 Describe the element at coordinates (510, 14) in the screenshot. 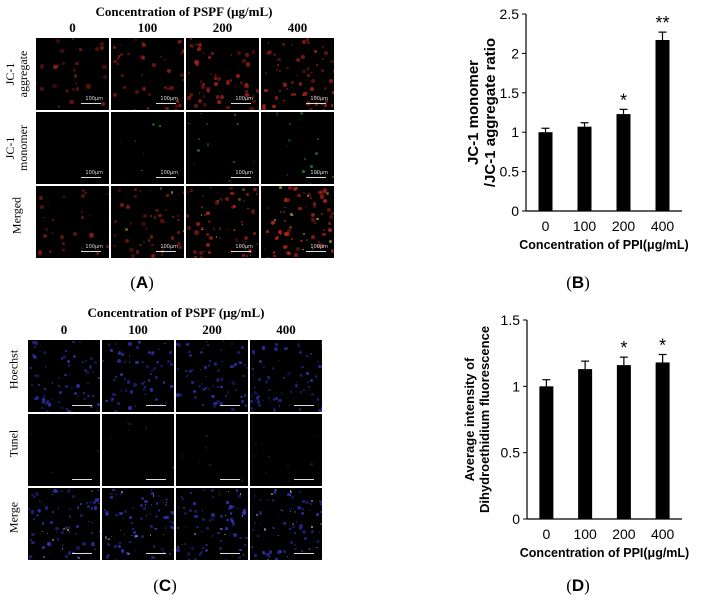

I see `y-tick-label: 2.5` at that location.